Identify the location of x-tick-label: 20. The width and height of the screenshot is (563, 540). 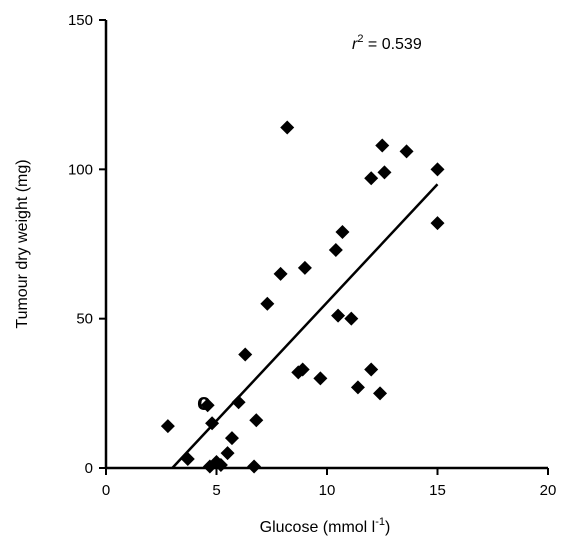
(548, 490).